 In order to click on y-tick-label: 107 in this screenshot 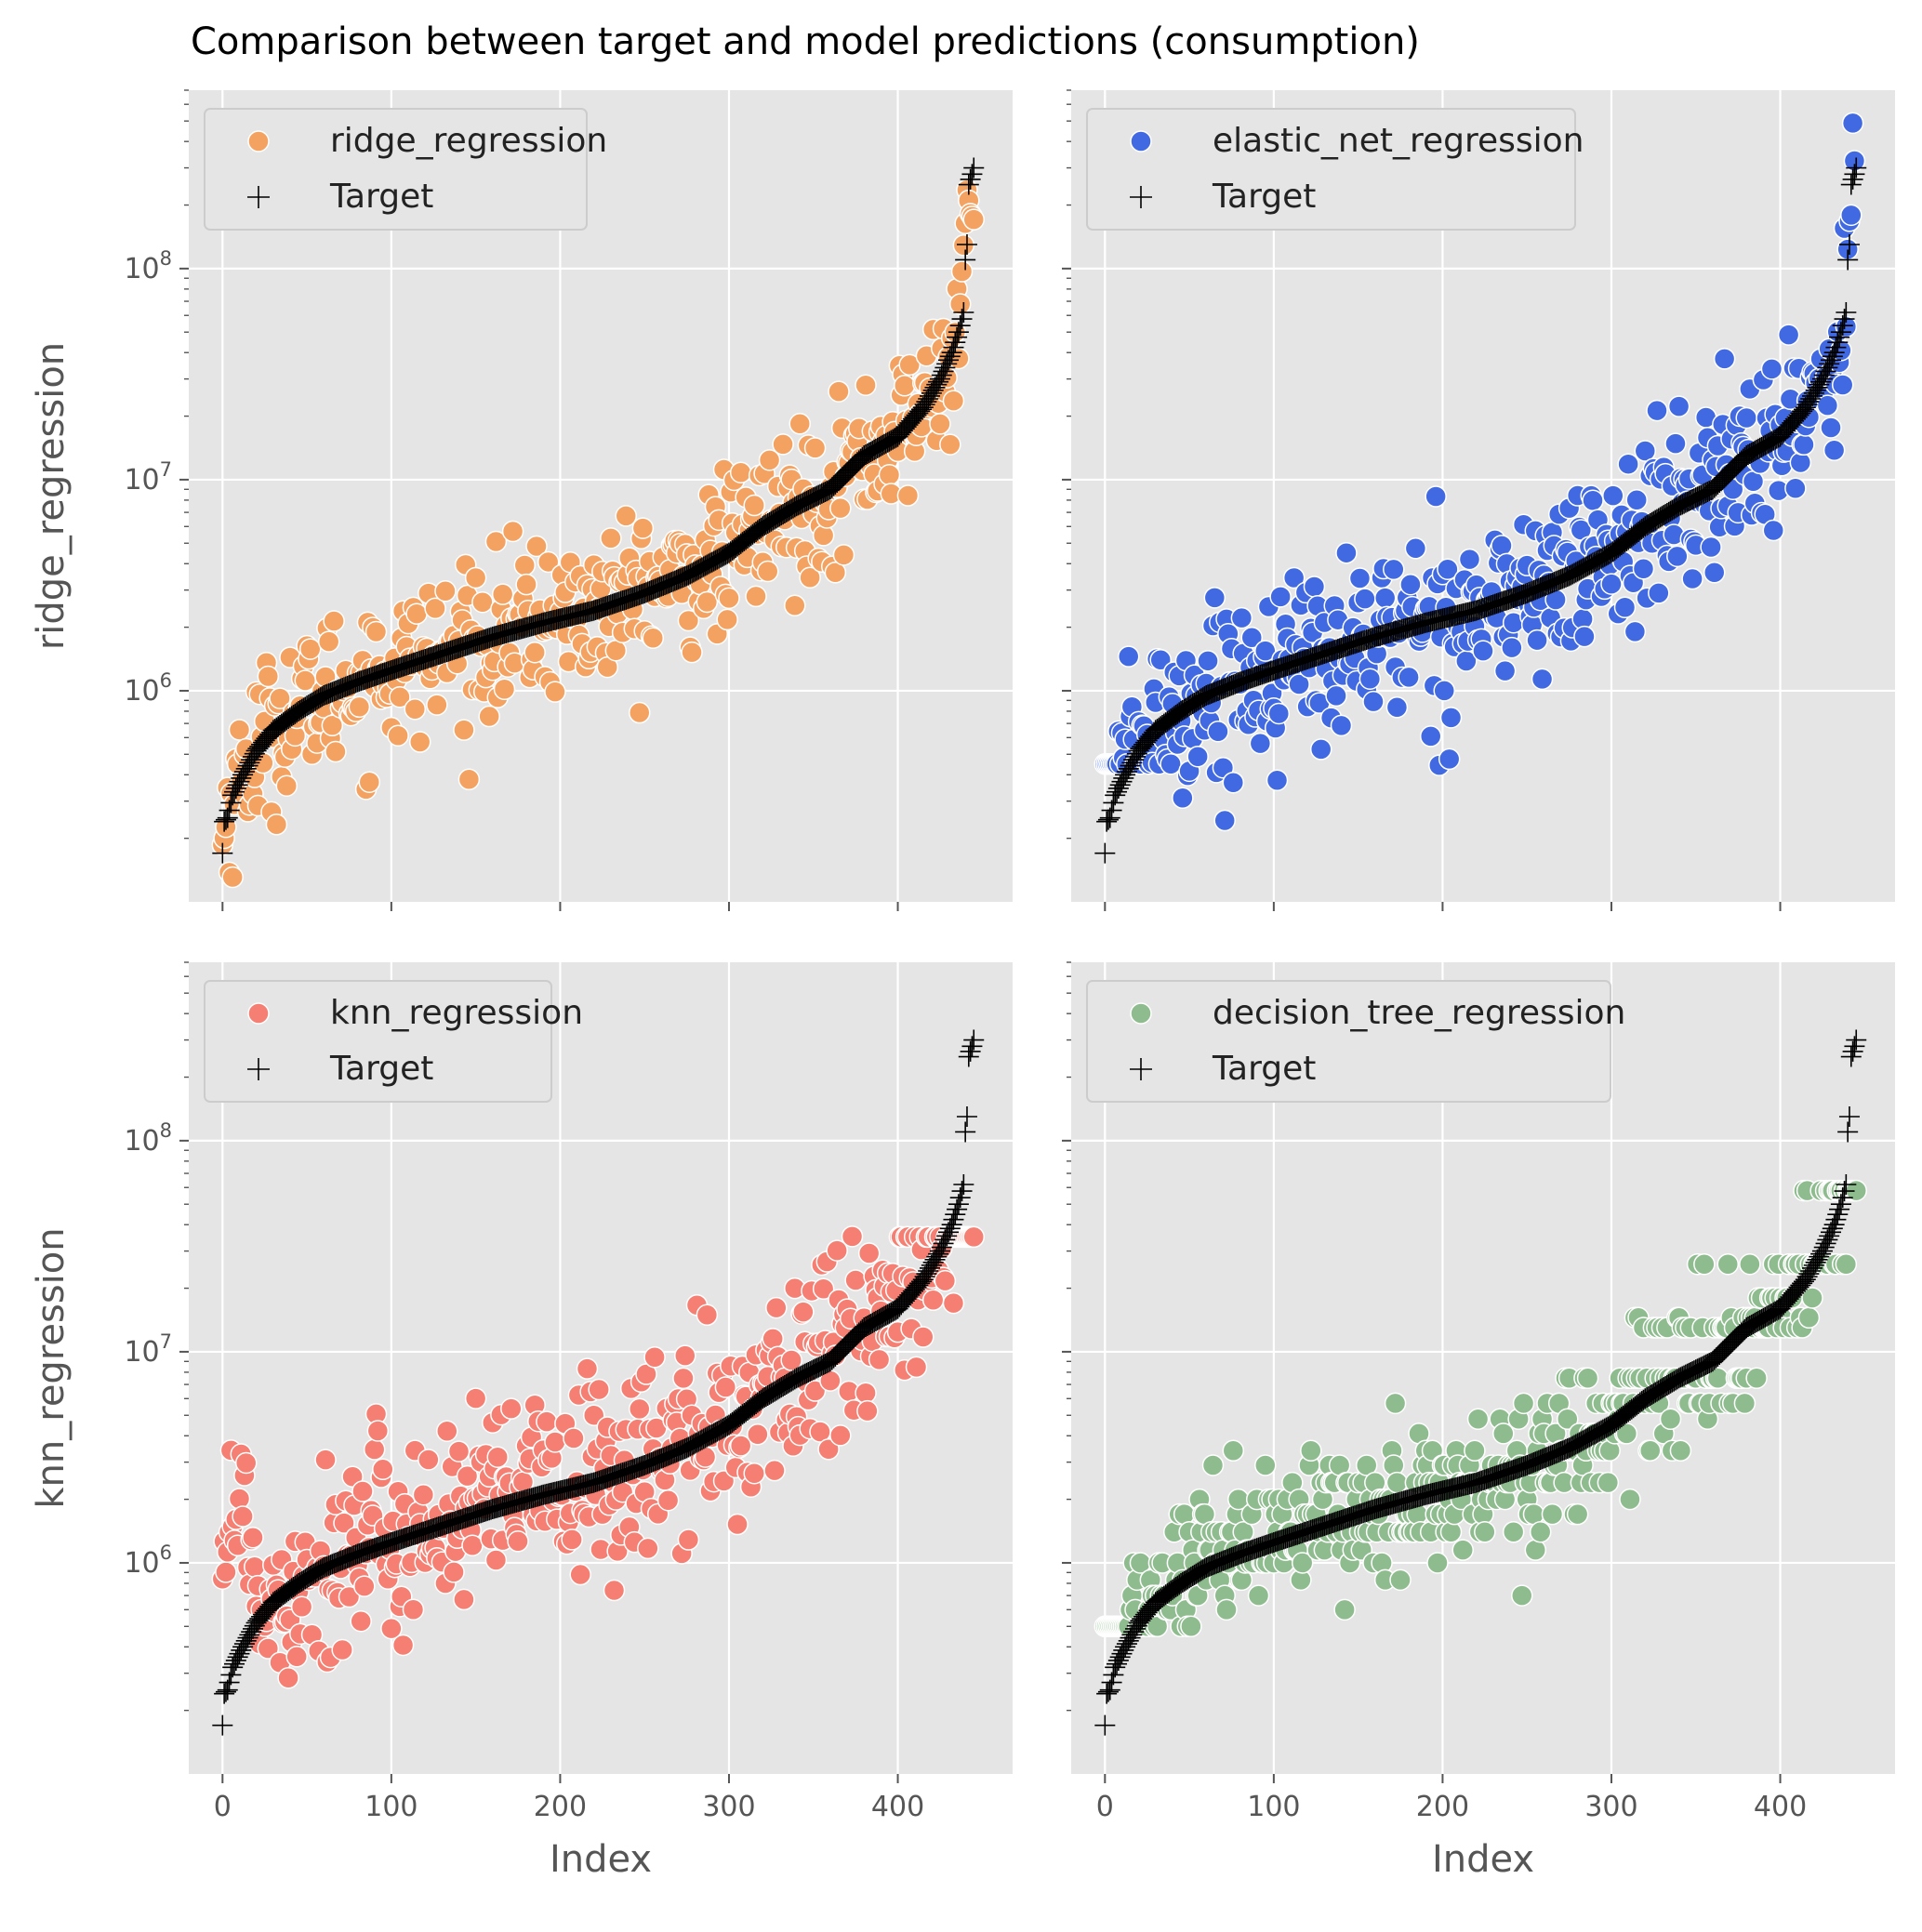, I will do `click(148, 477)`.